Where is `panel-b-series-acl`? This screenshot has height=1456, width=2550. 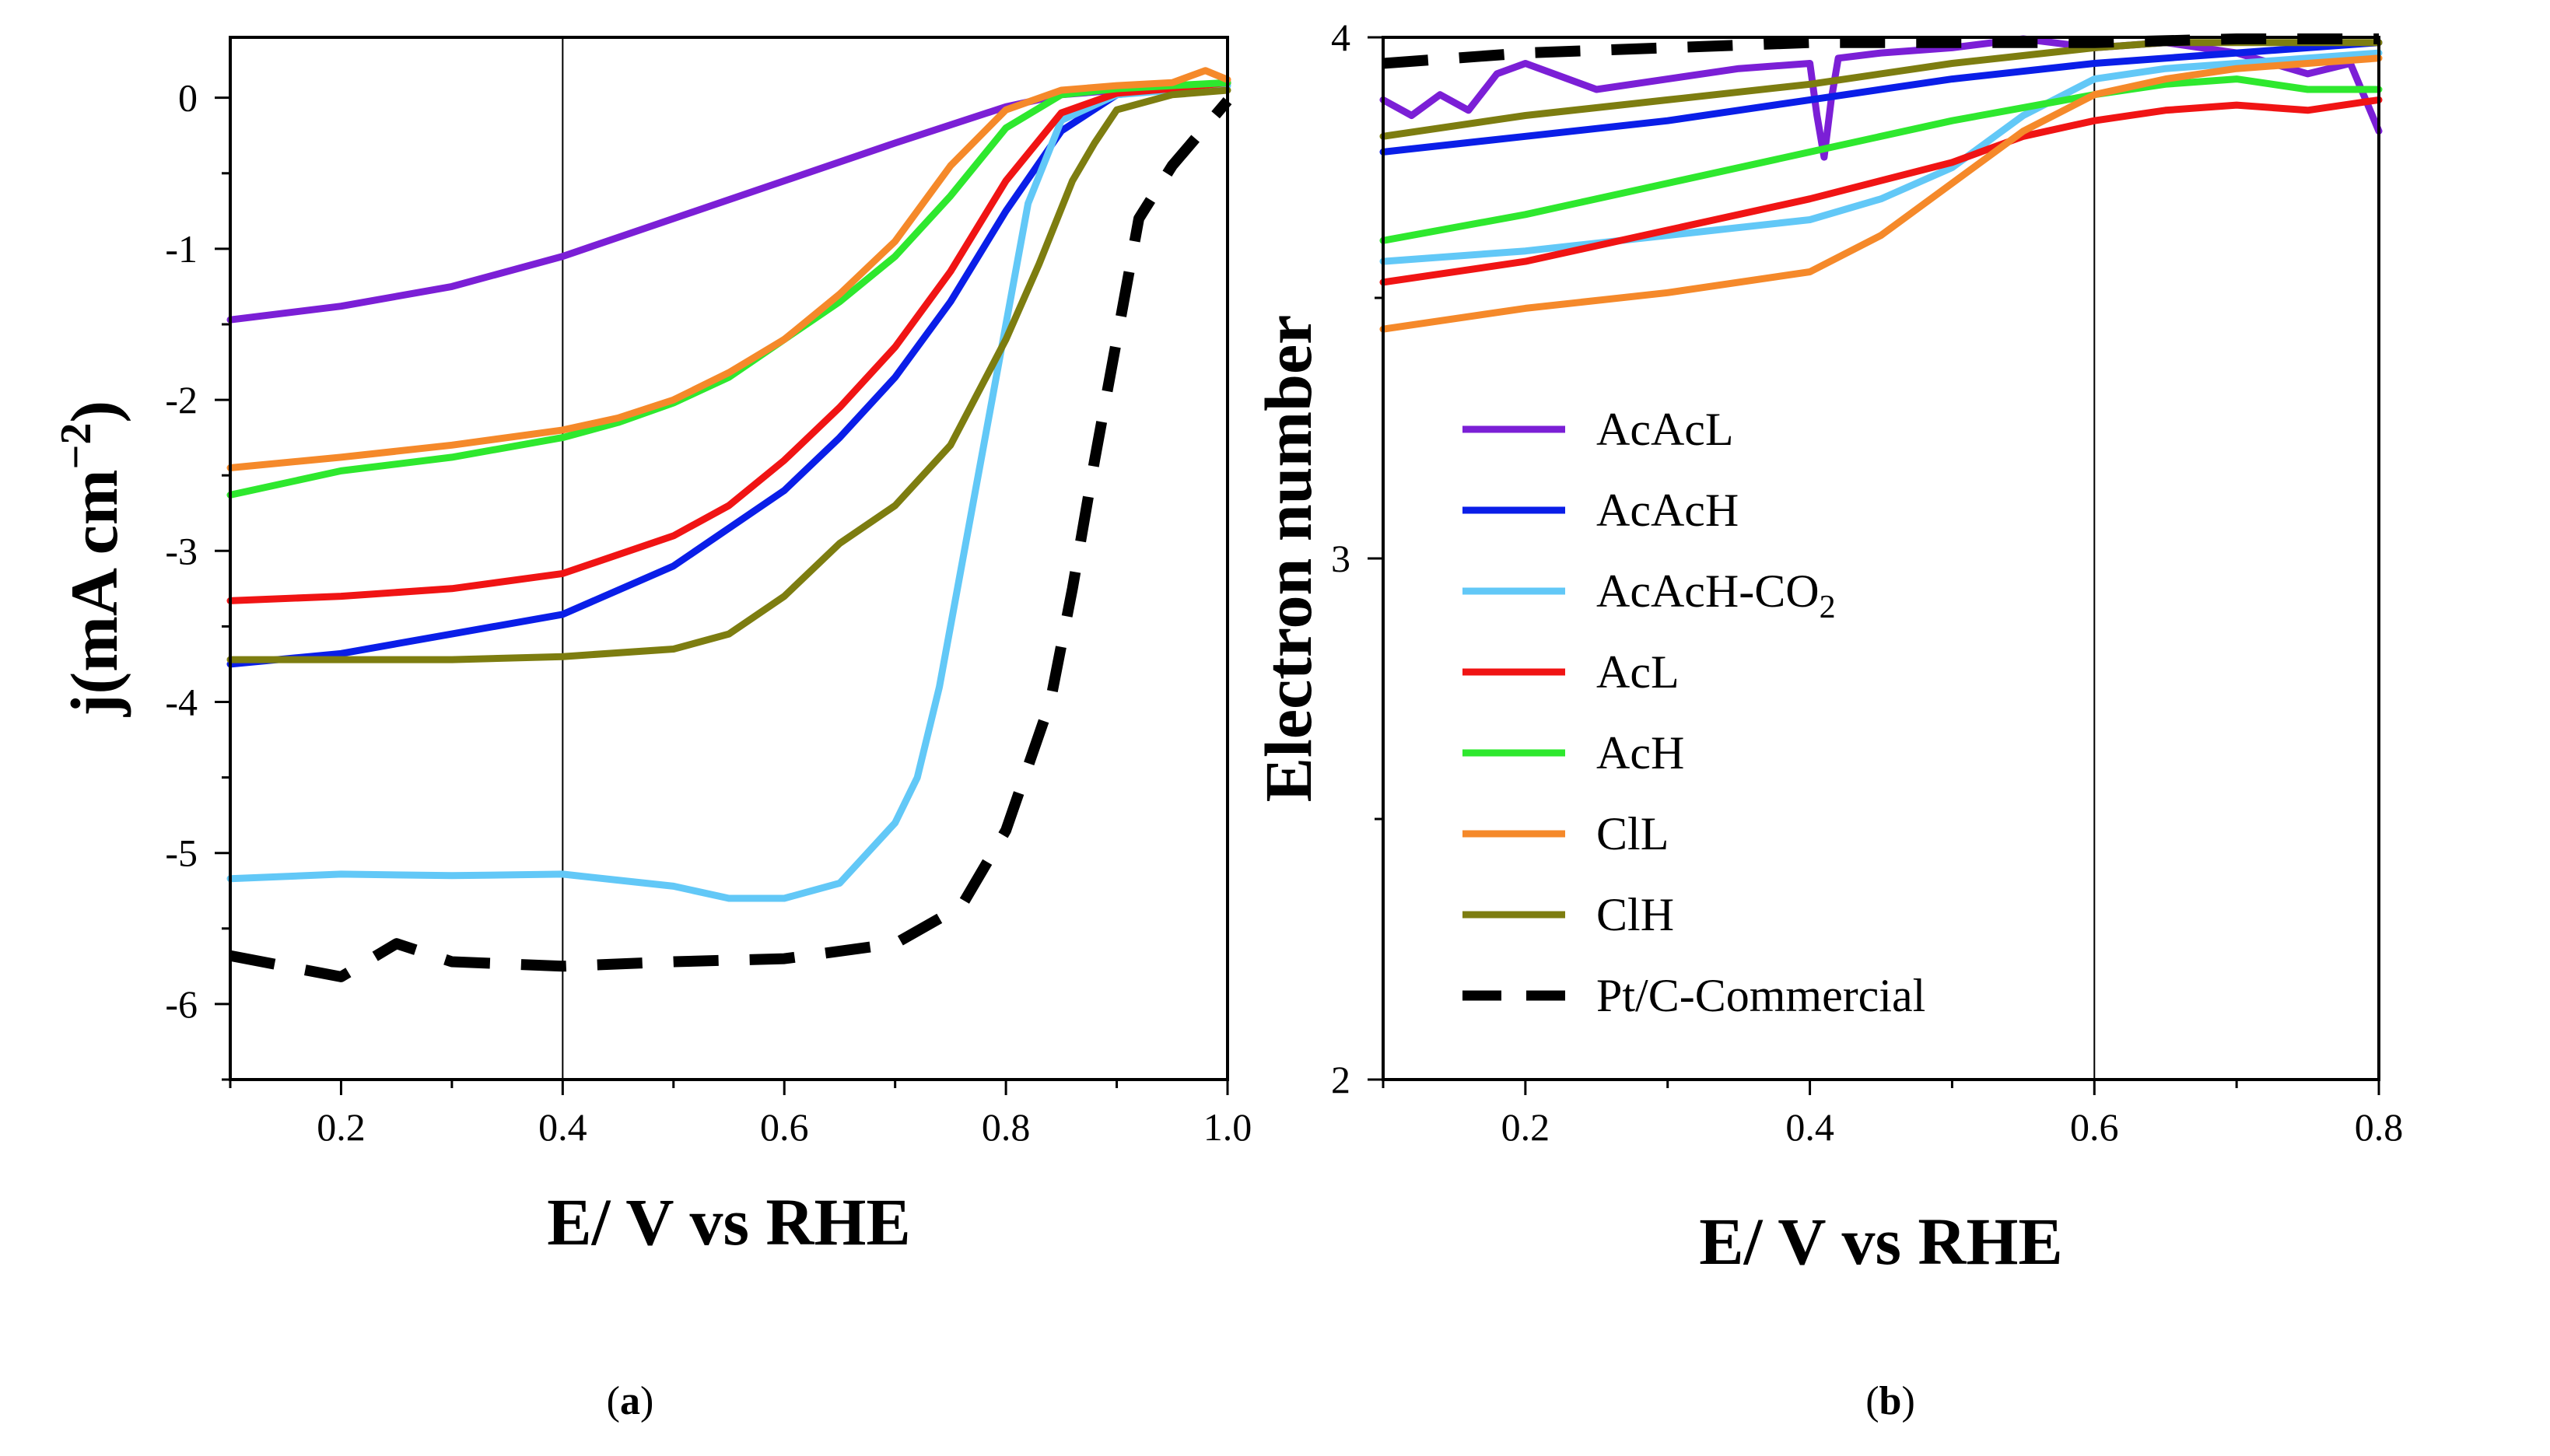 panel-b-series-acl is located at coordinates (1881, 191).